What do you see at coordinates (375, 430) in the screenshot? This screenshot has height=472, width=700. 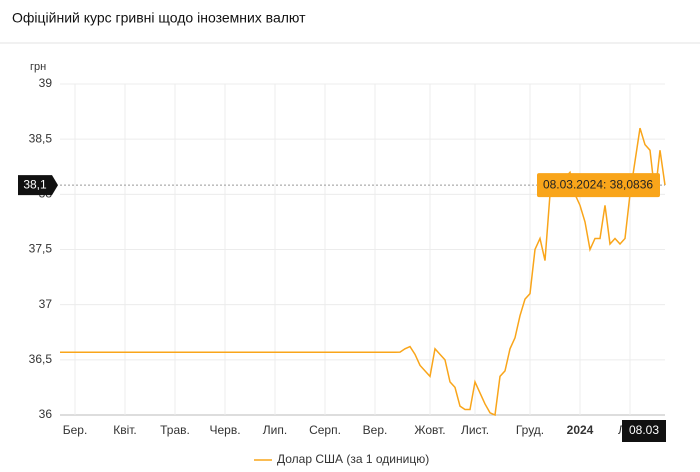 I see `x-tick-label: Вер.` at bounding box center [375, 430].